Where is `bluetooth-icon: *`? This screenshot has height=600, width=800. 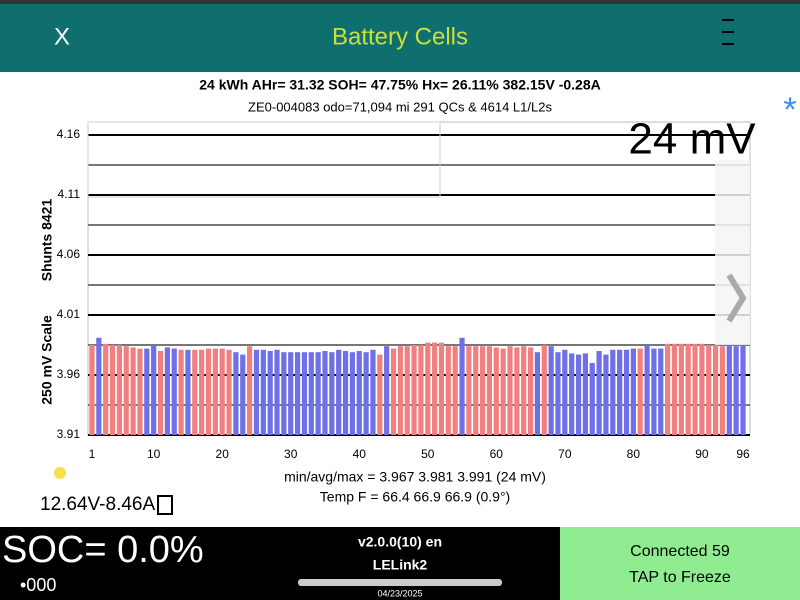
bluetooth-icon: * is located at coordinates (789, 110).